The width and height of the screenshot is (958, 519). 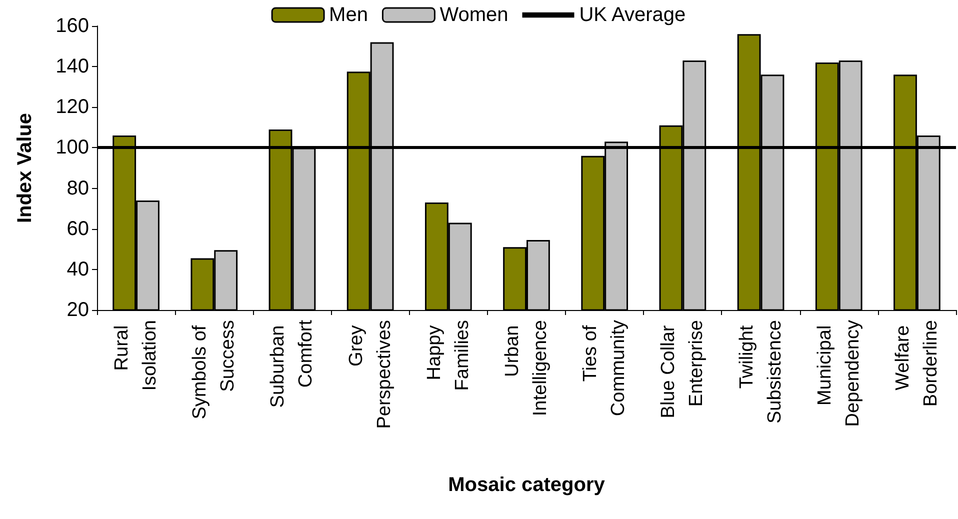 I want to click on y-tick-label: 60, so click(x=77, y=229).